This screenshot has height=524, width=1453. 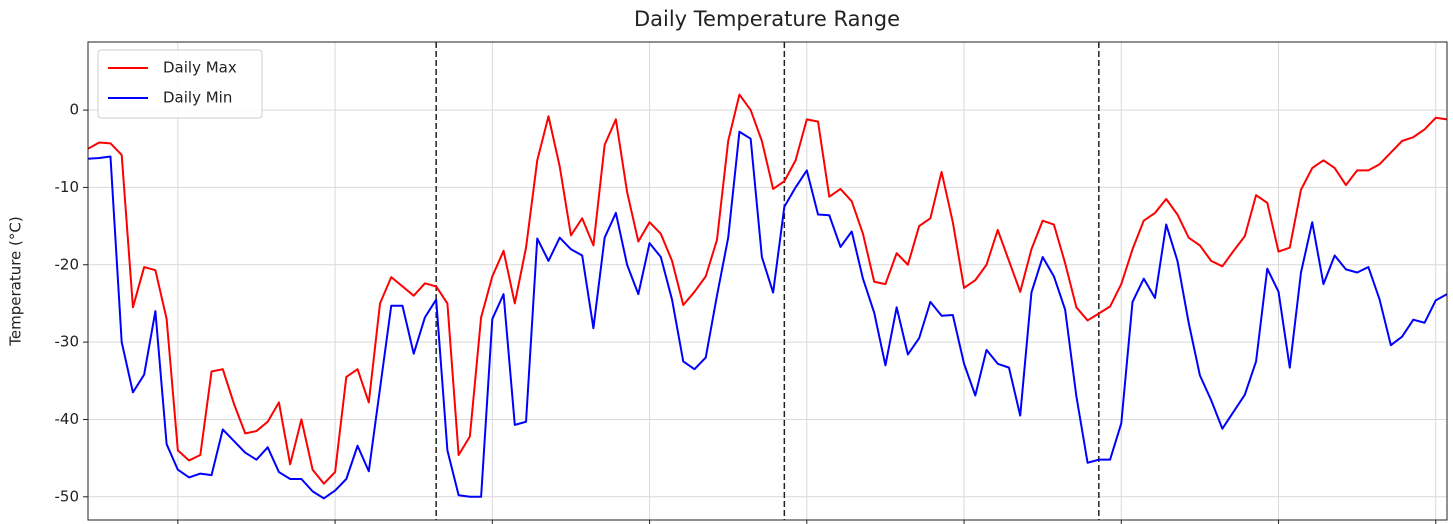 What do you see at coordinates (16, 281) in the screenshot?
I see `y-axis-label: Temperature (°C)` at bounding box center [16, 281].